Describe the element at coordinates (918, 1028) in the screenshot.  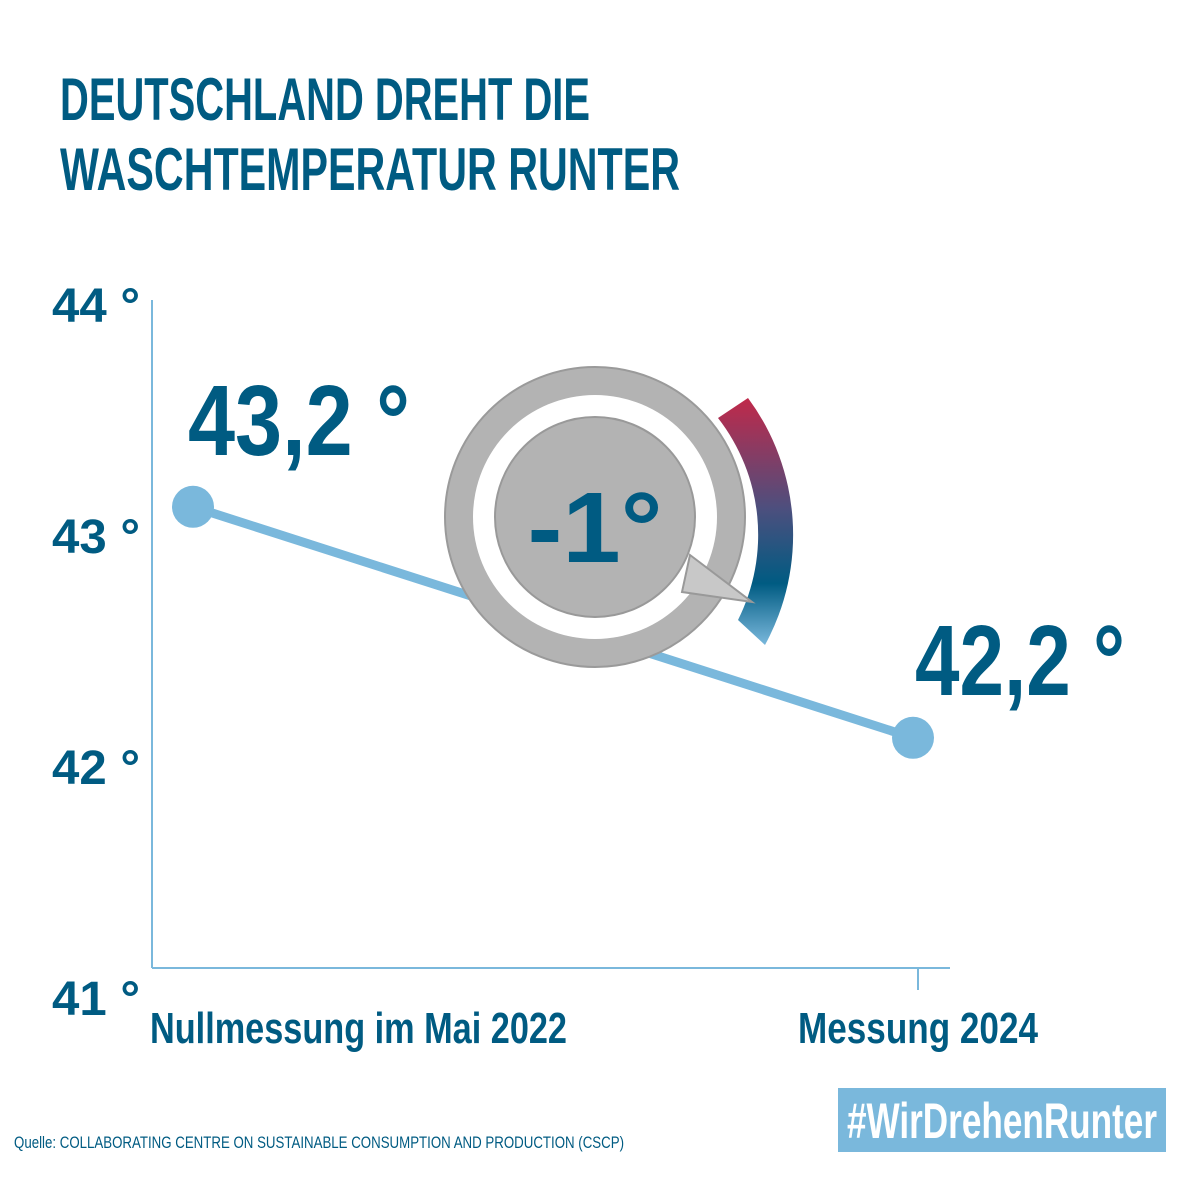
I see `x-tick-label: Messung 2024` at that location.